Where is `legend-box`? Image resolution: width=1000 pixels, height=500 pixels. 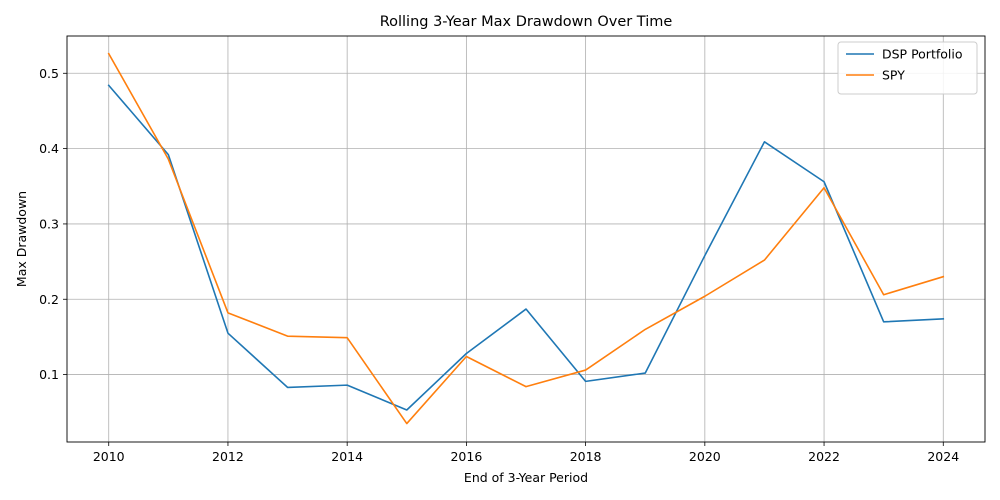 legend-box is located at coordinates (907, 68).